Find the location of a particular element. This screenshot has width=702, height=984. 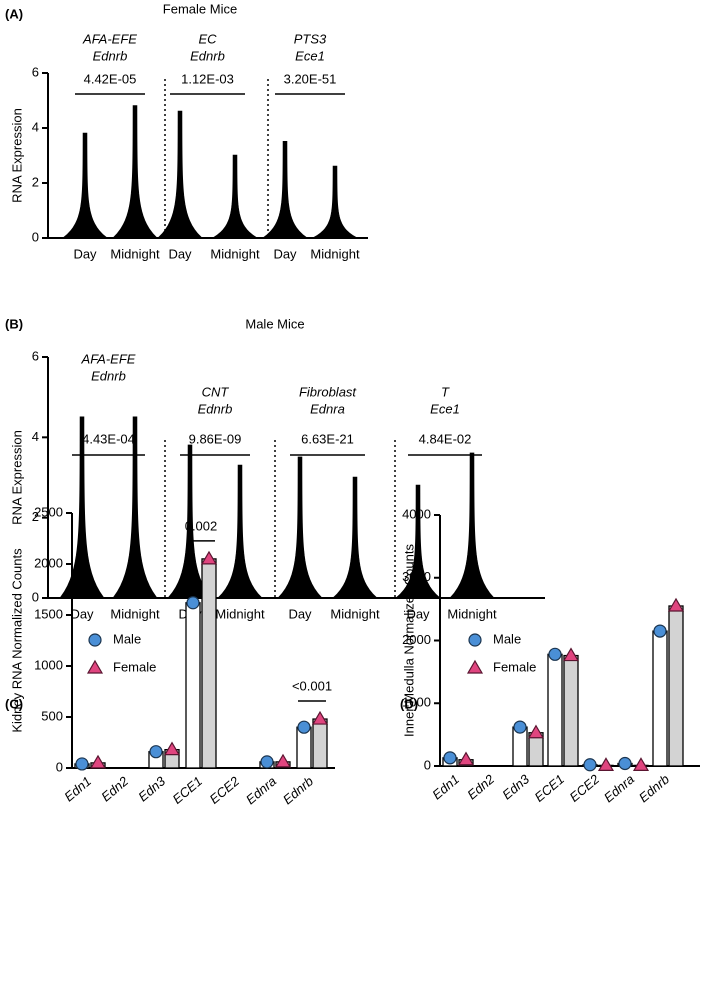

y-tick-label: 4000 is located at coordinates (416, 513).